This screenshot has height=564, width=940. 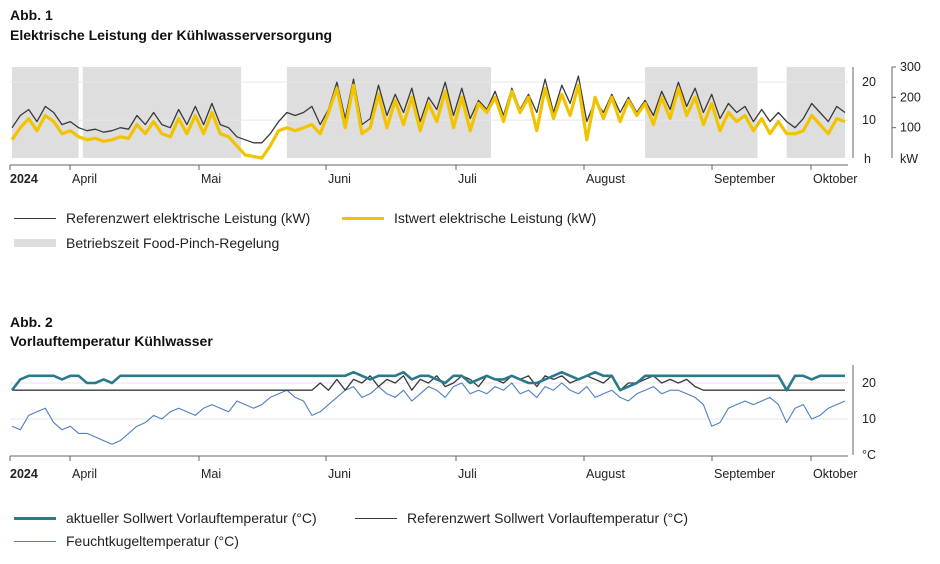 I want to click on series-actual-power, so click(x=428, y=121).